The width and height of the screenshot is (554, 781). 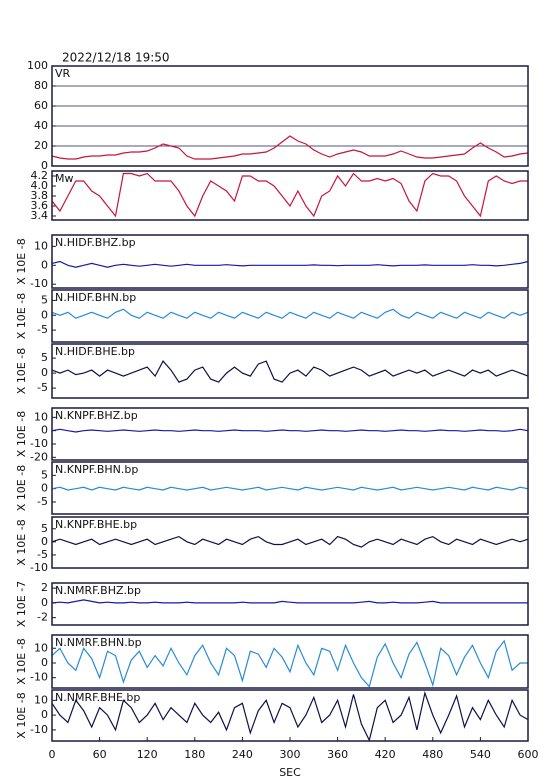 What do you see at coordinates (96, 415) in the screenshot?
I see `panel-label: N.KNPF.BHZ.bp` at bounding box center [96, 415].